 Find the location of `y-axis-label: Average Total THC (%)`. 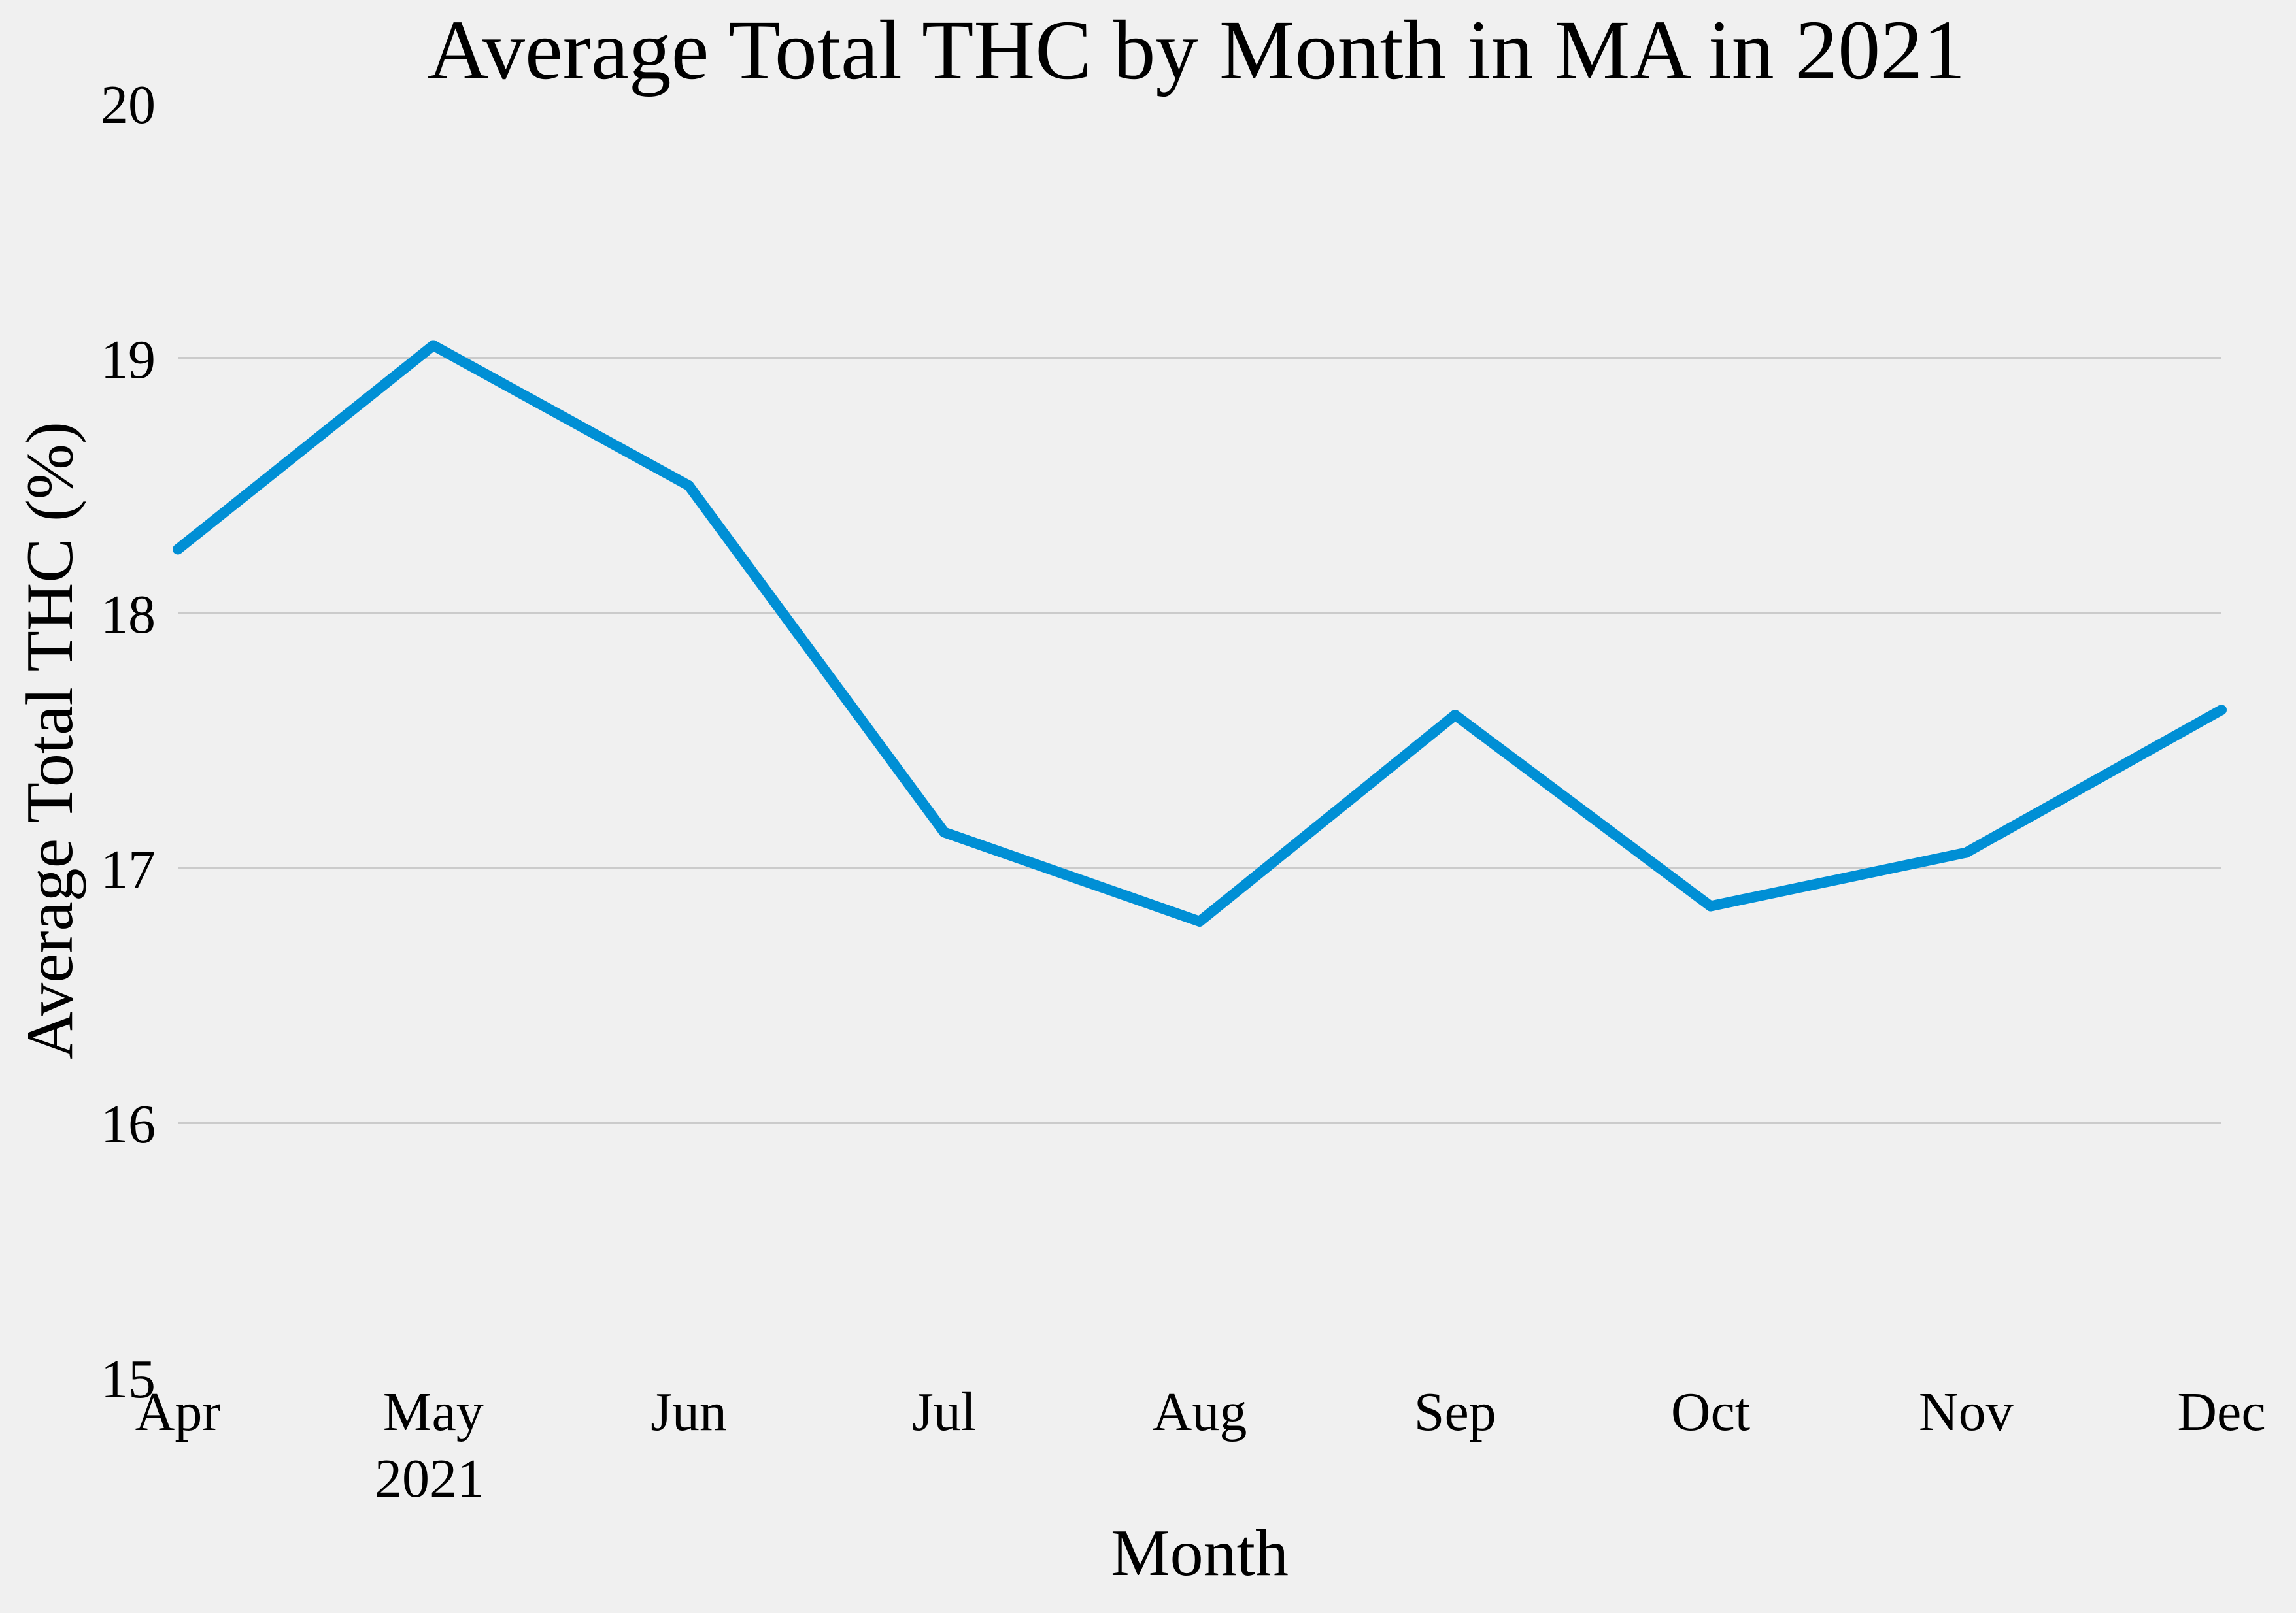

y-axis-label: Average Total THC (%) is located at coordinates (50, 741).